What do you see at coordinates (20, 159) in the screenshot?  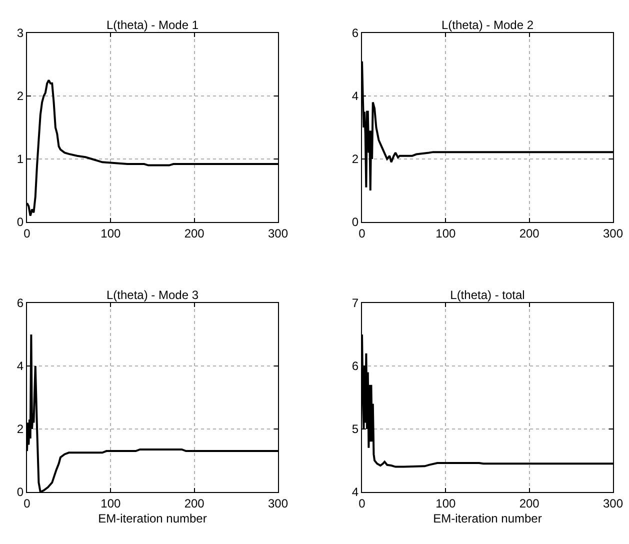 I see `y-tick-label: 1` at bounding box center [20, 159].